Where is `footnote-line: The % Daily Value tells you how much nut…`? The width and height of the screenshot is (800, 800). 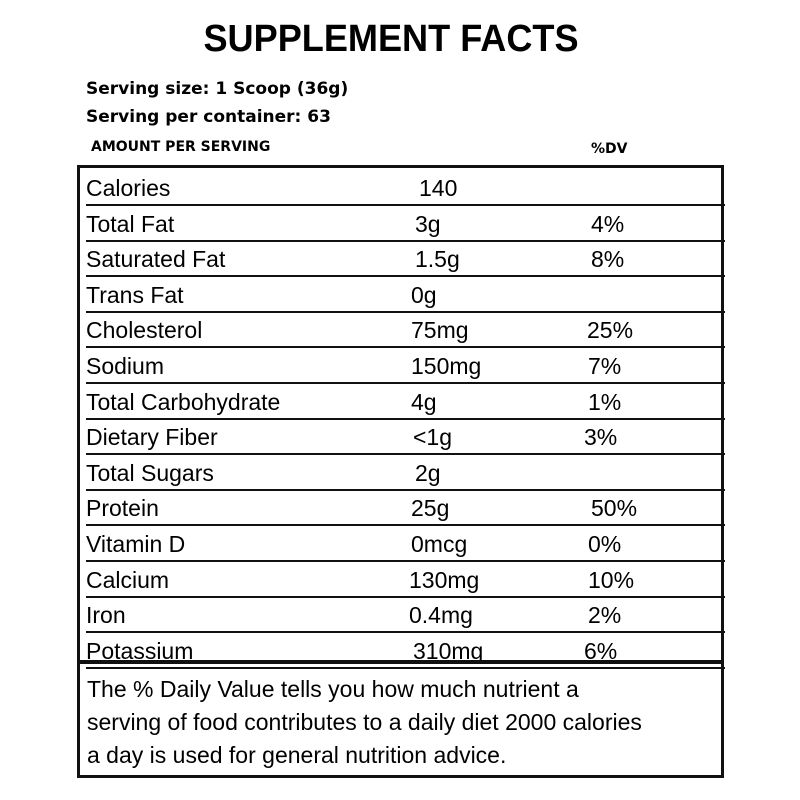 footnote-line: The % Daily Value tells you how much nut… is located at coordinates (333, 689).